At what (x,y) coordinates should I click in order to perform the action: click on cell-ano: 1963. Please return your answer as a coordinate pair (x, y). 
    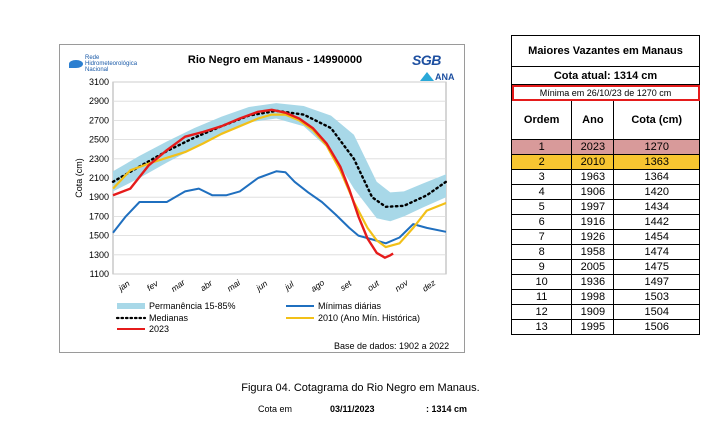
    Looking at the image, I should click on (593, 177).